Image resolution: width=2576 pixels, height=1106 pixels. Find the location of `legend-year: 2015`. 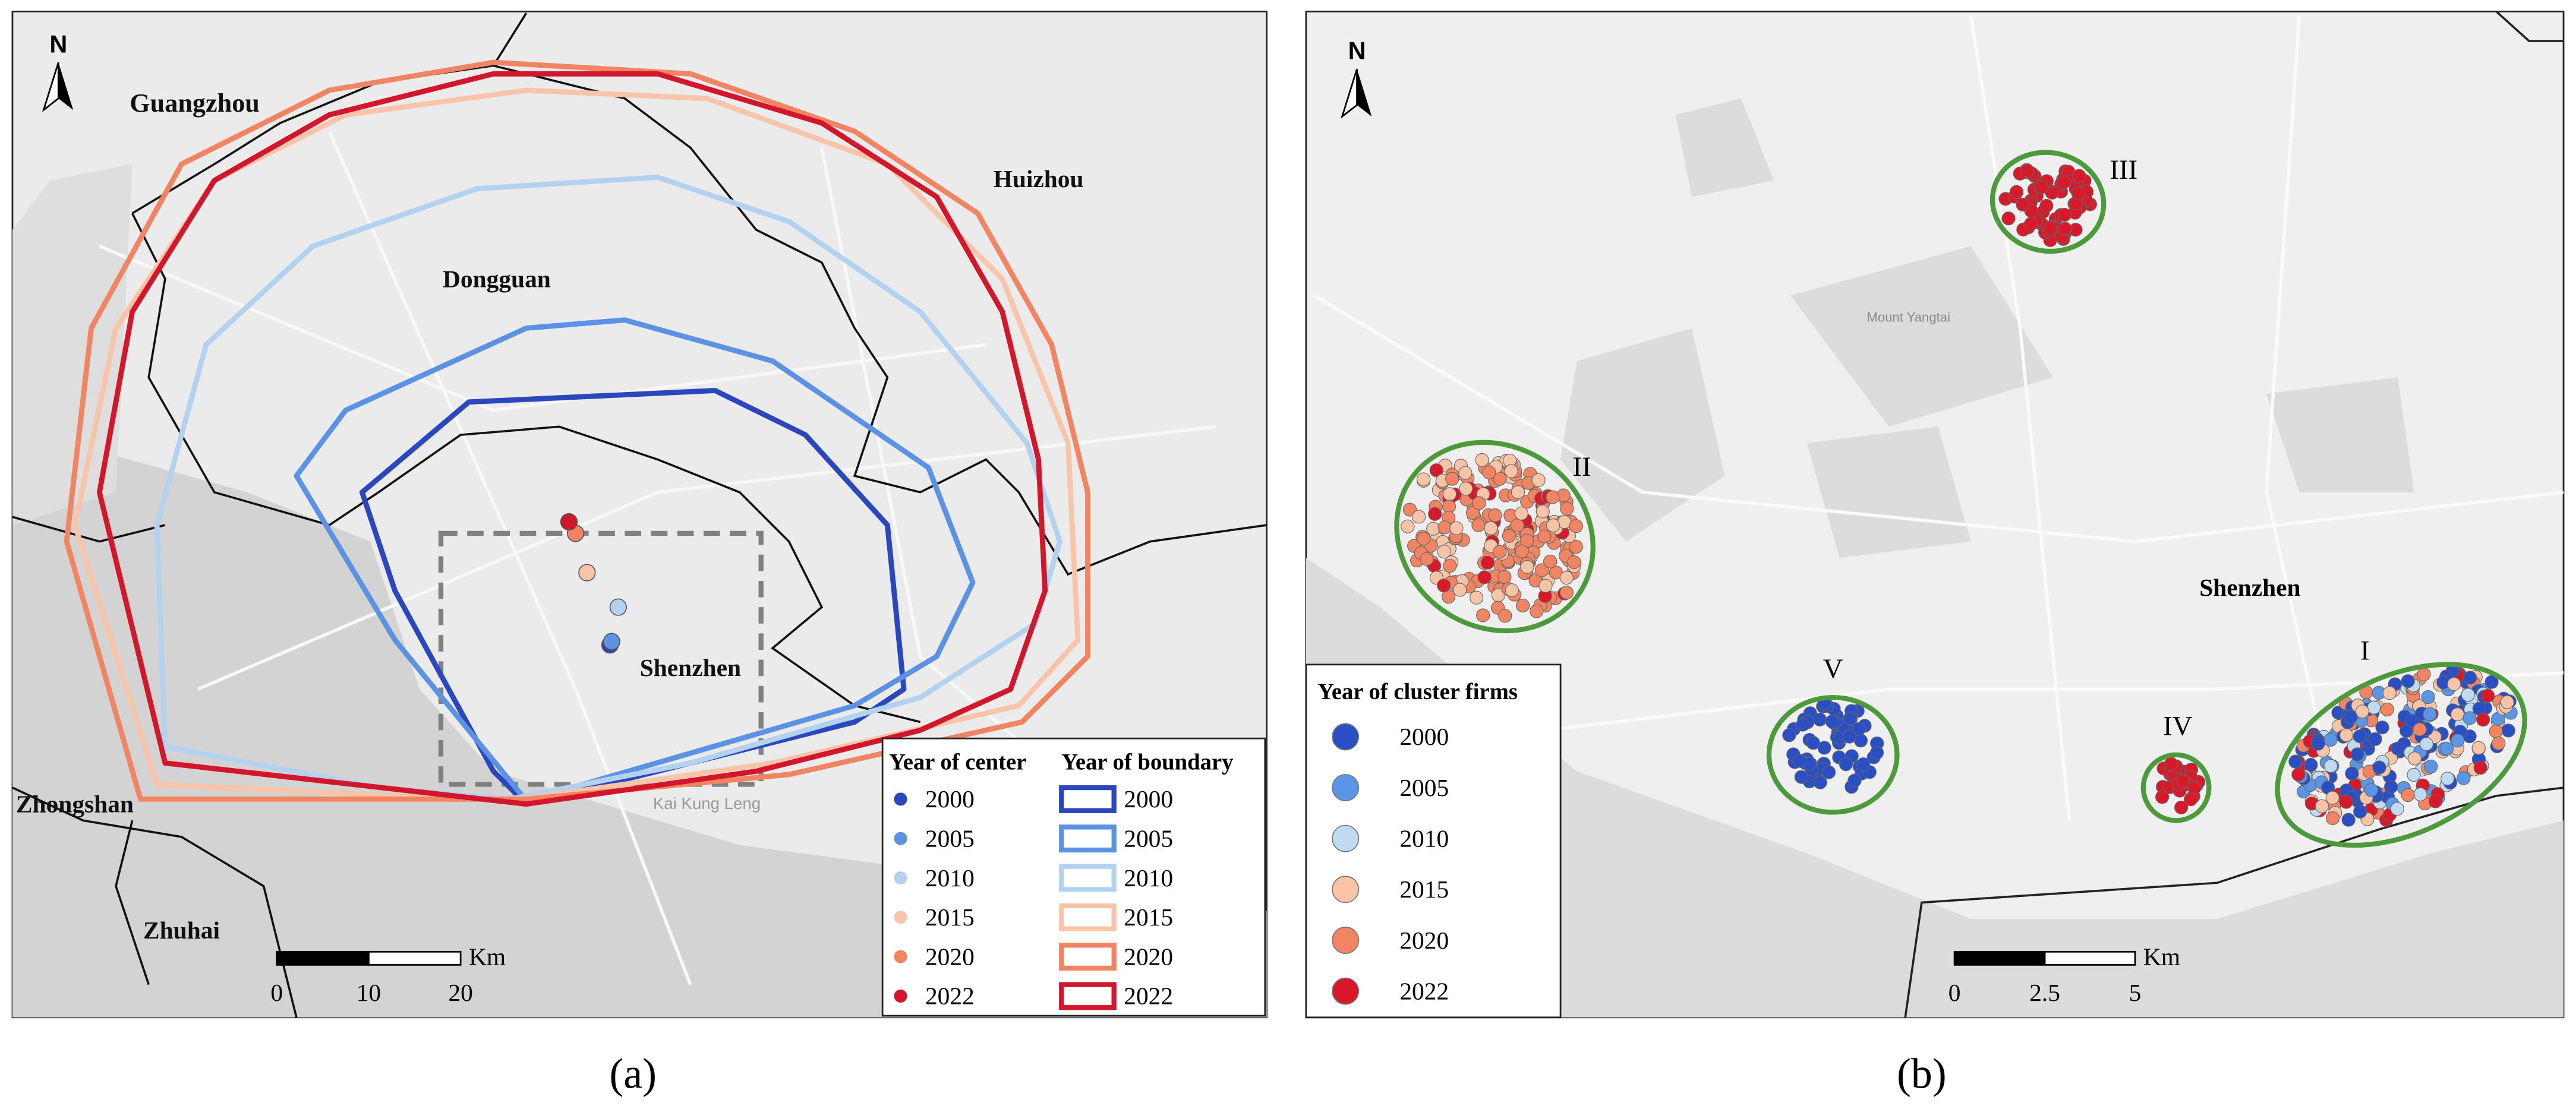

legend-year: 2015 is located at coordinates (1148, 917).